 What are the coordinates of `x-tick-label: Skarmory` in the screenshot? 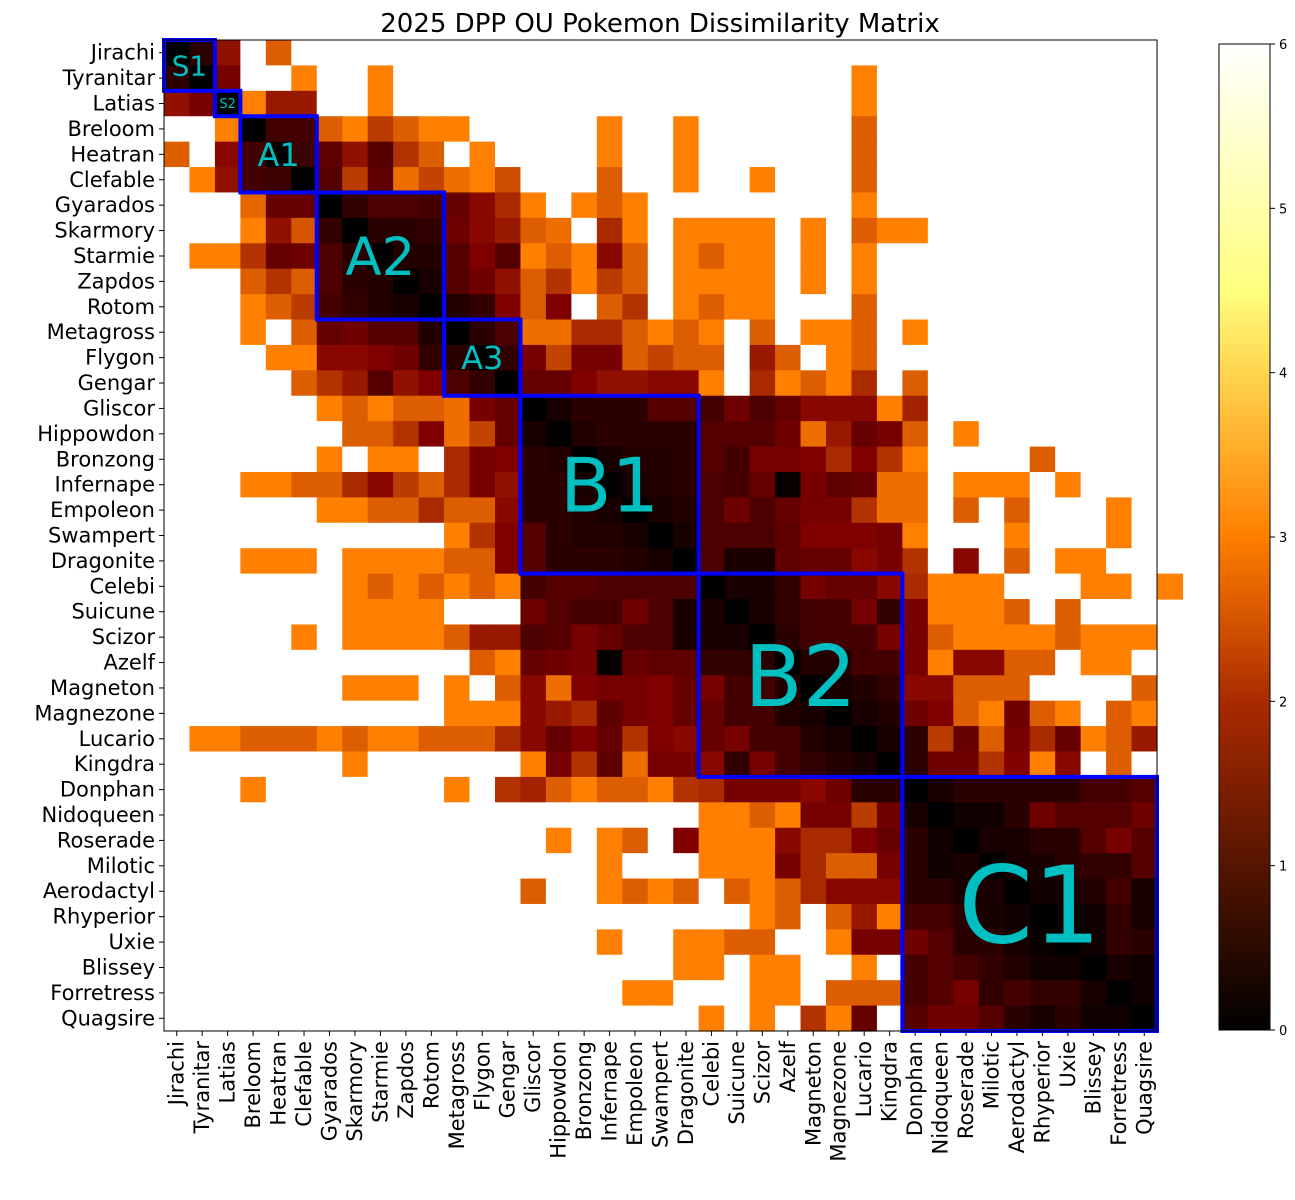 It's located at (355, 1091).